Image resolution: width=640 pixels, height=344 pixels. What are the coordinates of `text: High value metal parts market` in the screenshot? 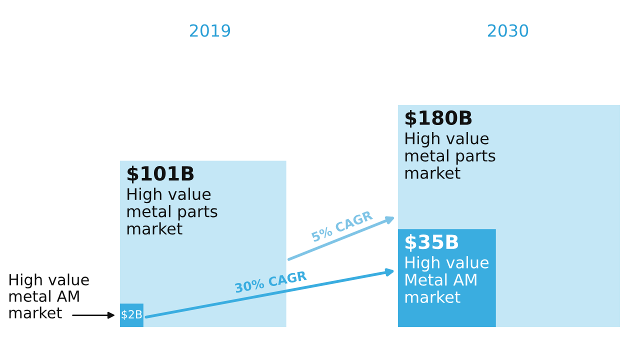 It's located at (172, 211).